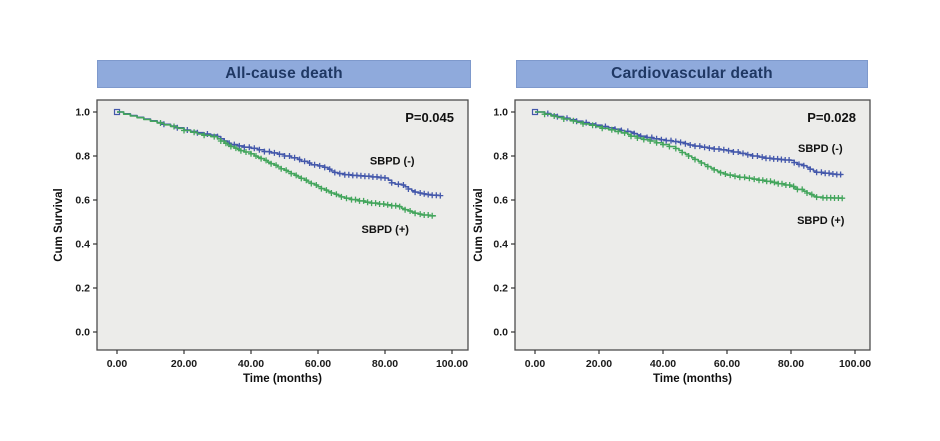 Image resolution: width=940 pixels, height=441 pixels. I want to click on chart-title-banner-all-cause: All-cause death, so click(284, 74).